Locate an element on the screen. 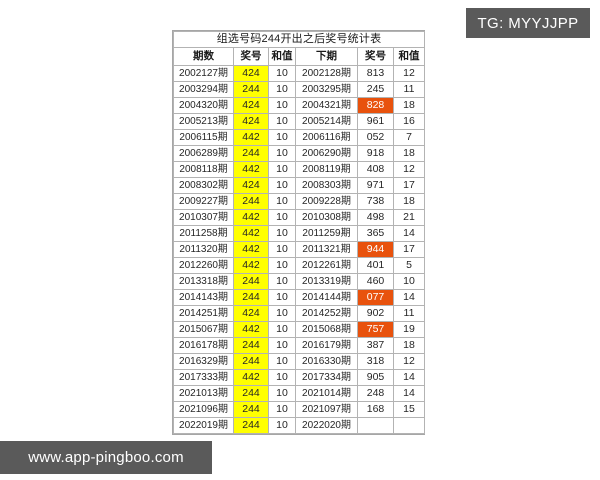  cell-issue: 2013318期 is located at coordinates (203, 281).